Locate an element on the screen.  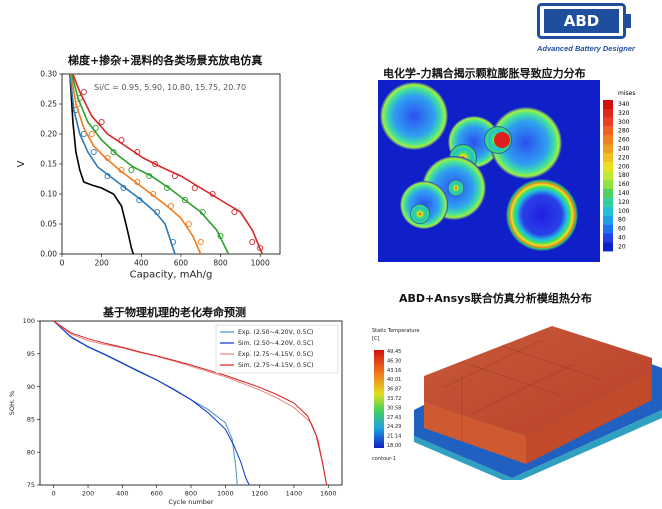
title-stress: 电化学-力耦合揭示颗粒膨胀导致应力分布 is located at coordinates (484, 73).